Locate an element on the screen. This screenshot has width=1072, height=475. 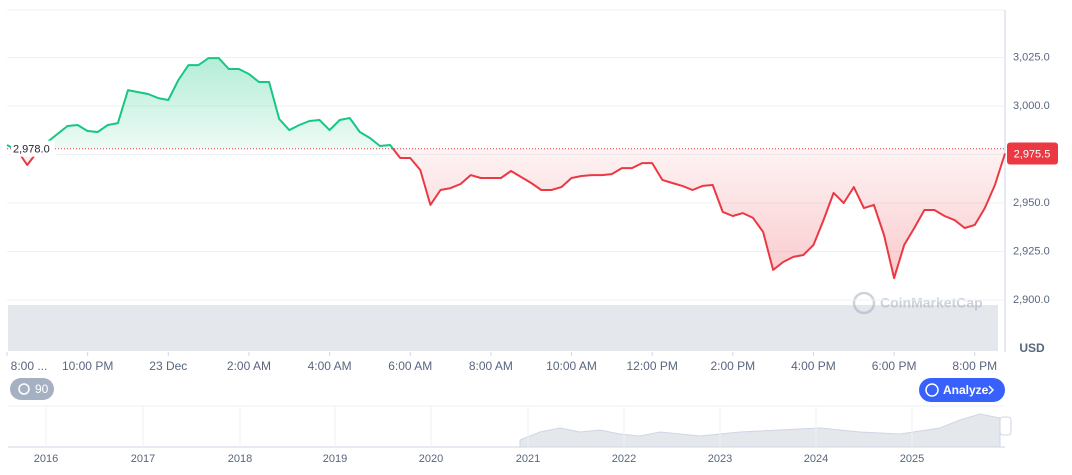
y-tick-label: 2,925.0 is located at coordinates (1031, 251).